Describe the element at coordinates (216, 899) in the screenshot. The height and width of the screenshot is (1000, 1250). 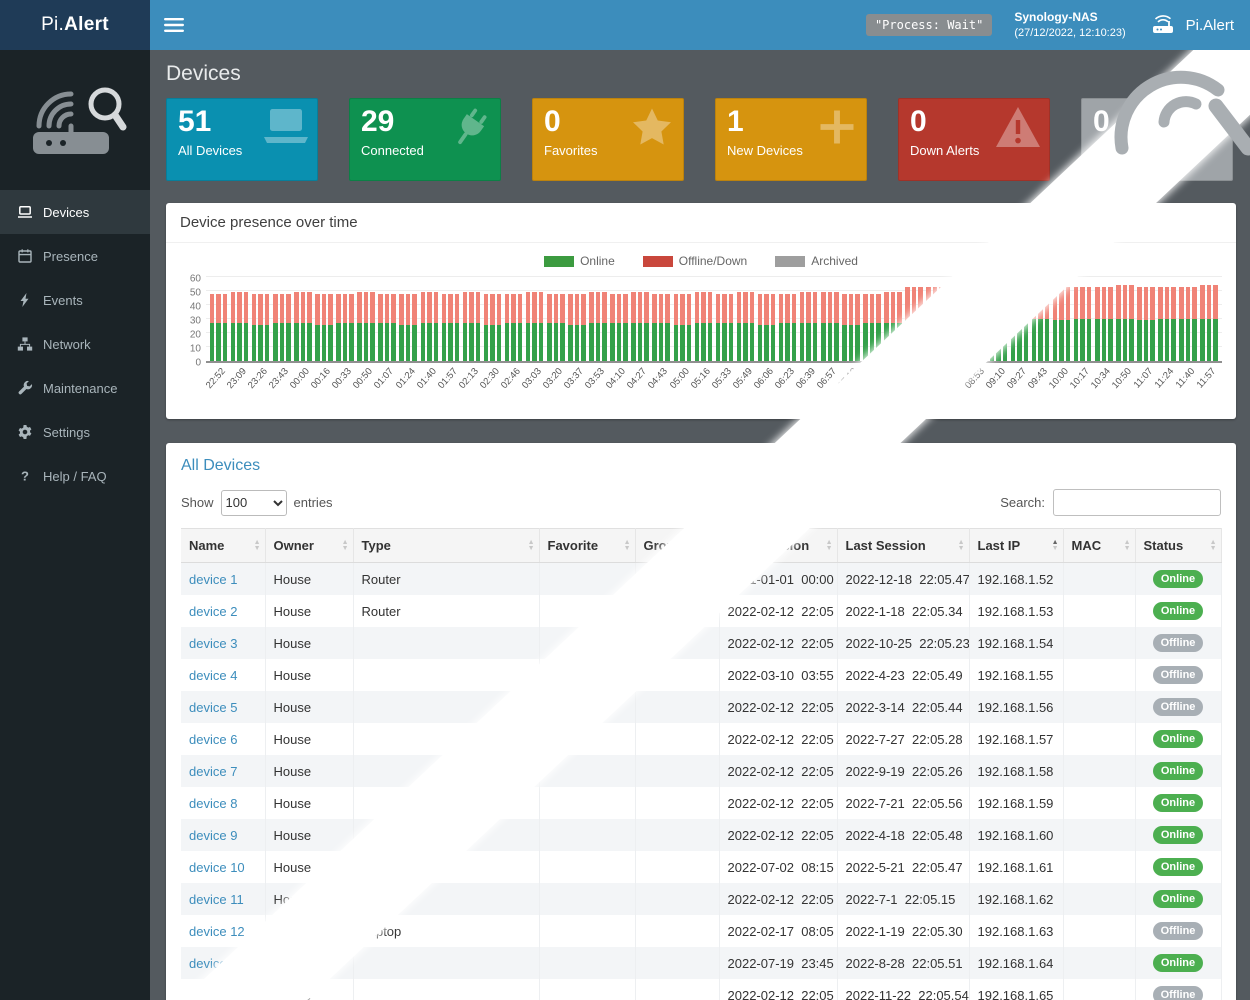
I see `device-name-link: device 11` at that location.